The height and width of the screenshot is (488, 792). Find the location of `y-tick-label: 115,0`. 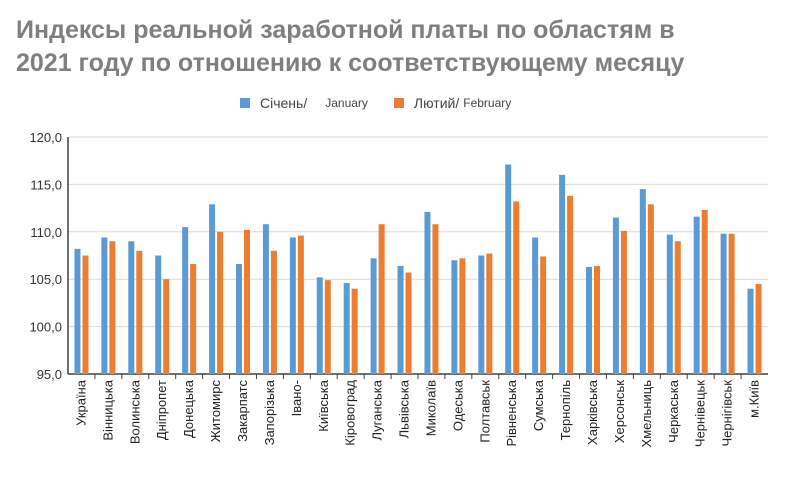

y-tick-label: 115,0 is located at coordinates (46, 184).